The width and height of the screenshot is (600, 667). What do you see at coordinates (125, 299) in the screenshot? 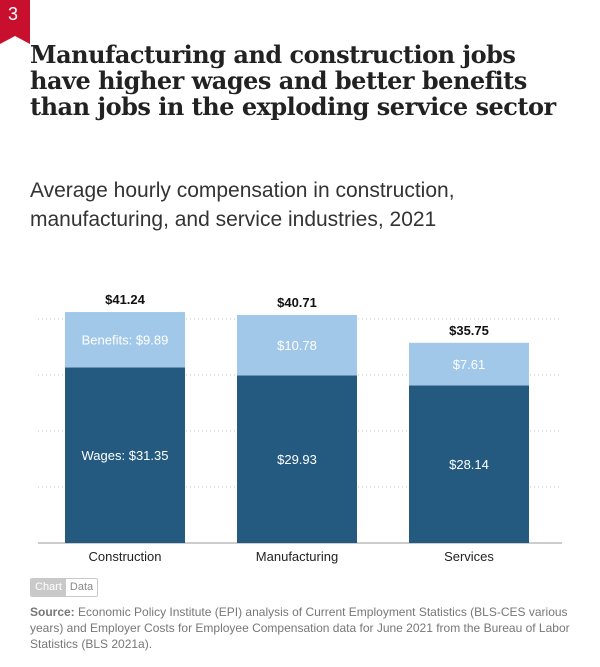
I see `total-label: $41.24` at bounding box center [125, 299].